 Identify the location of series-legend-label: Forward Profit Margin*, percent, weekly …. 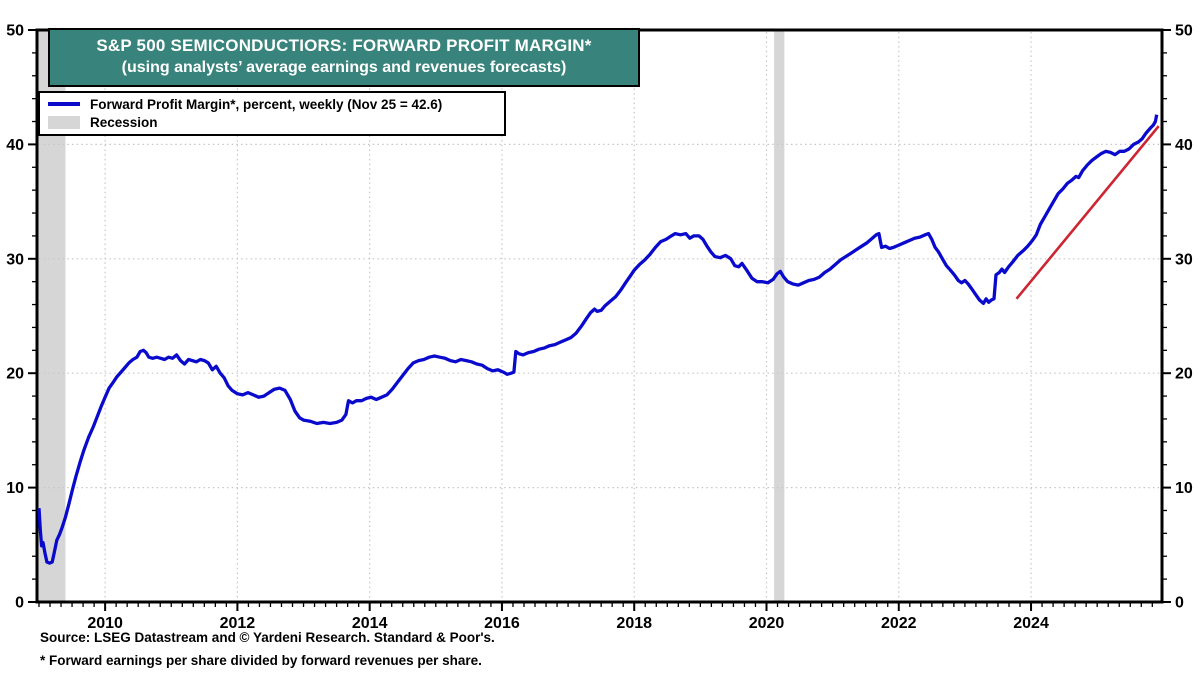
(266, 104).